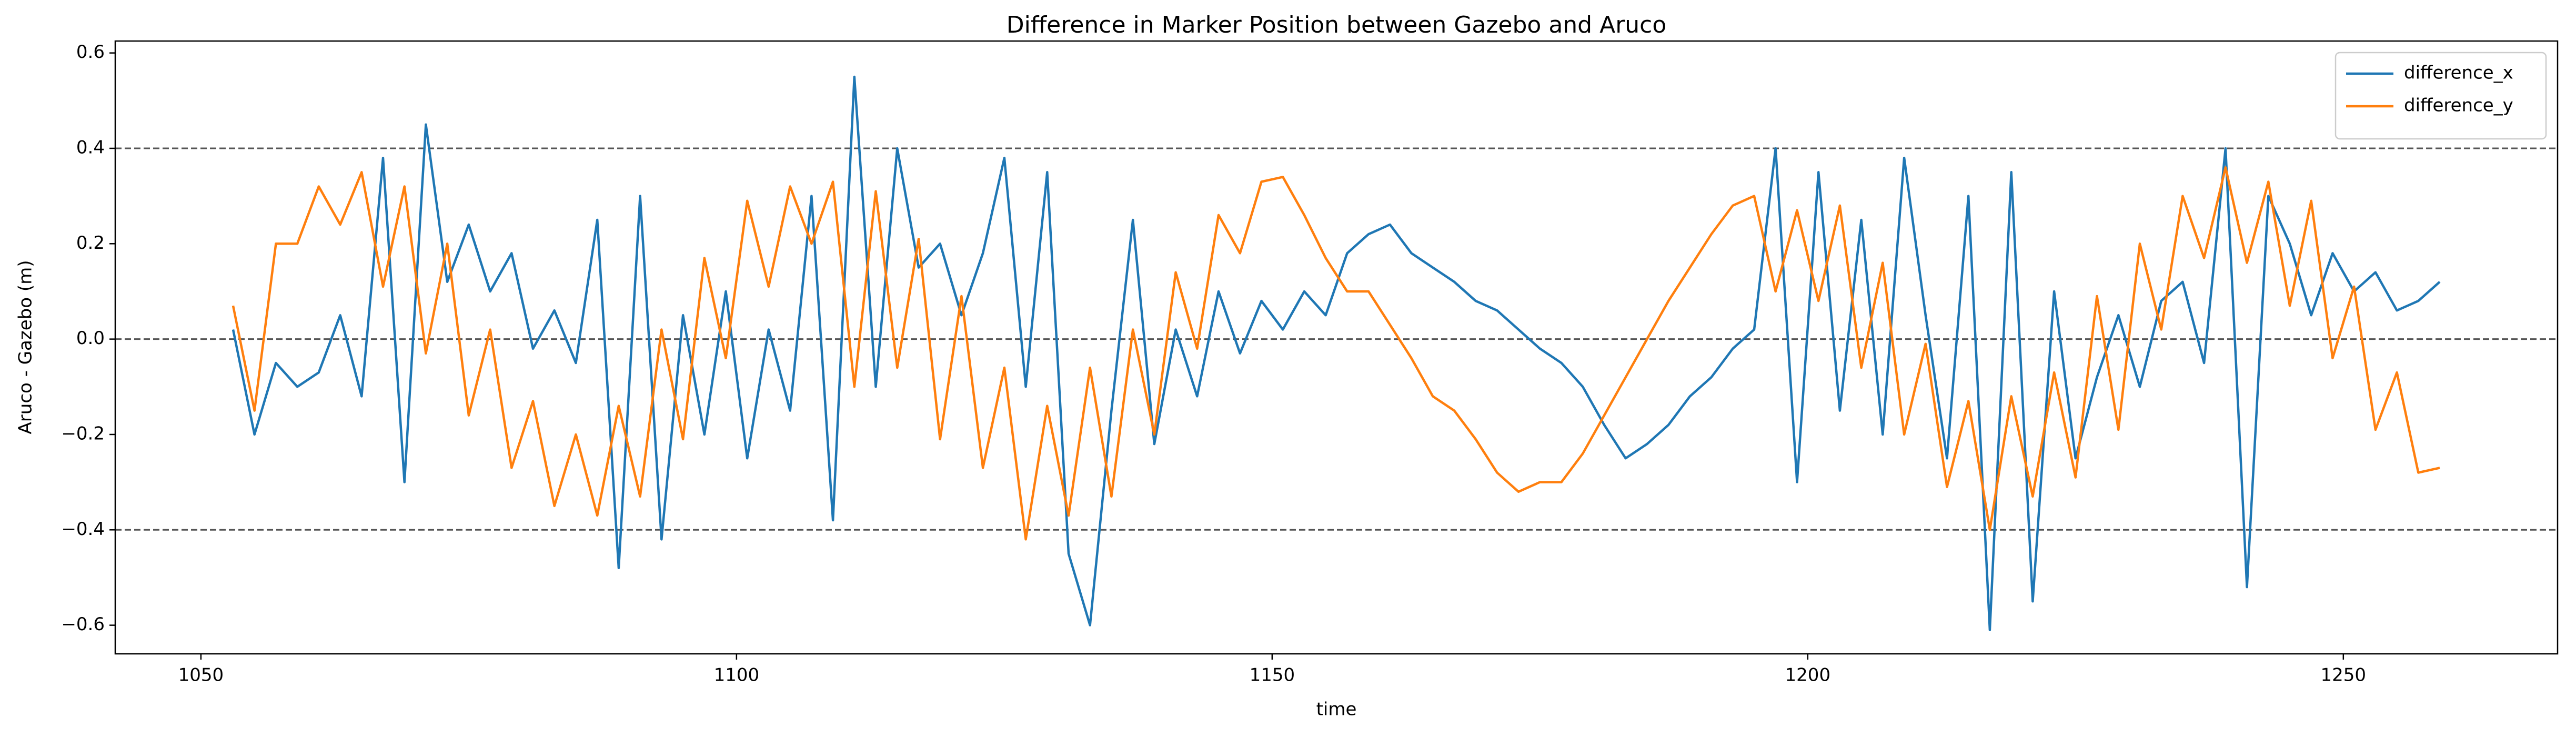 The image size is (2576, 738). I want to click on y-tick-label: 0.2, so click(91, 243).